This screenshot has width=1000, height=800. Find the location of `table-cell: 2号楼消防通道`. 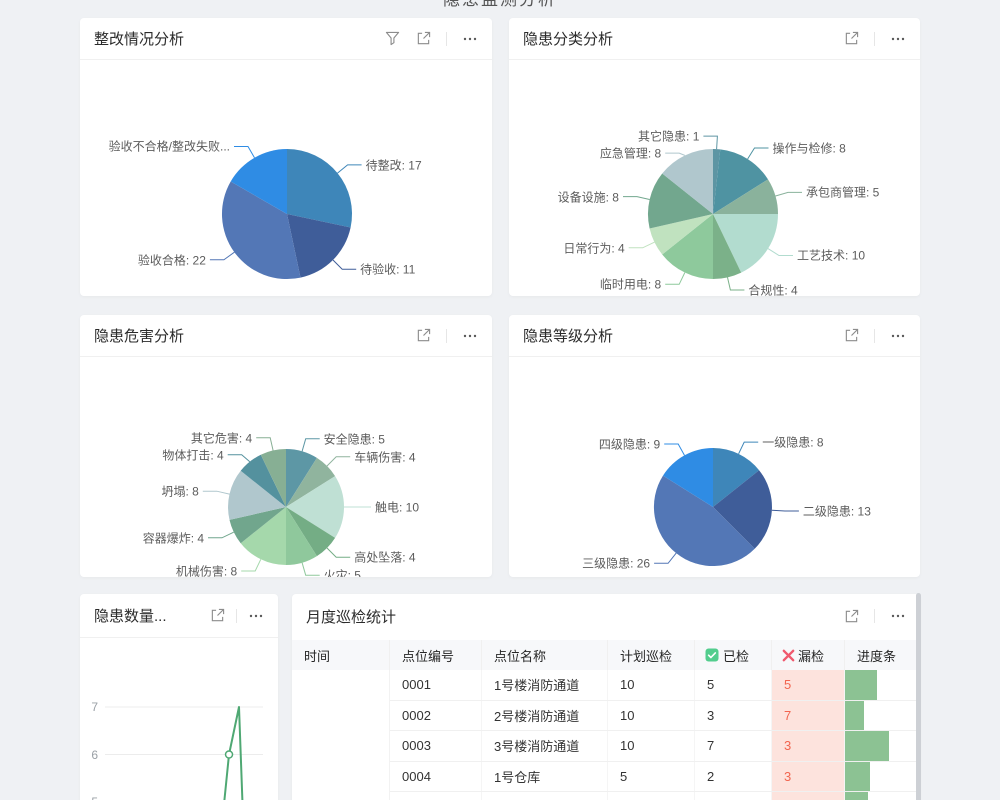

table-cell: 2号楼消防通道 is located at coordinates (545, 715).